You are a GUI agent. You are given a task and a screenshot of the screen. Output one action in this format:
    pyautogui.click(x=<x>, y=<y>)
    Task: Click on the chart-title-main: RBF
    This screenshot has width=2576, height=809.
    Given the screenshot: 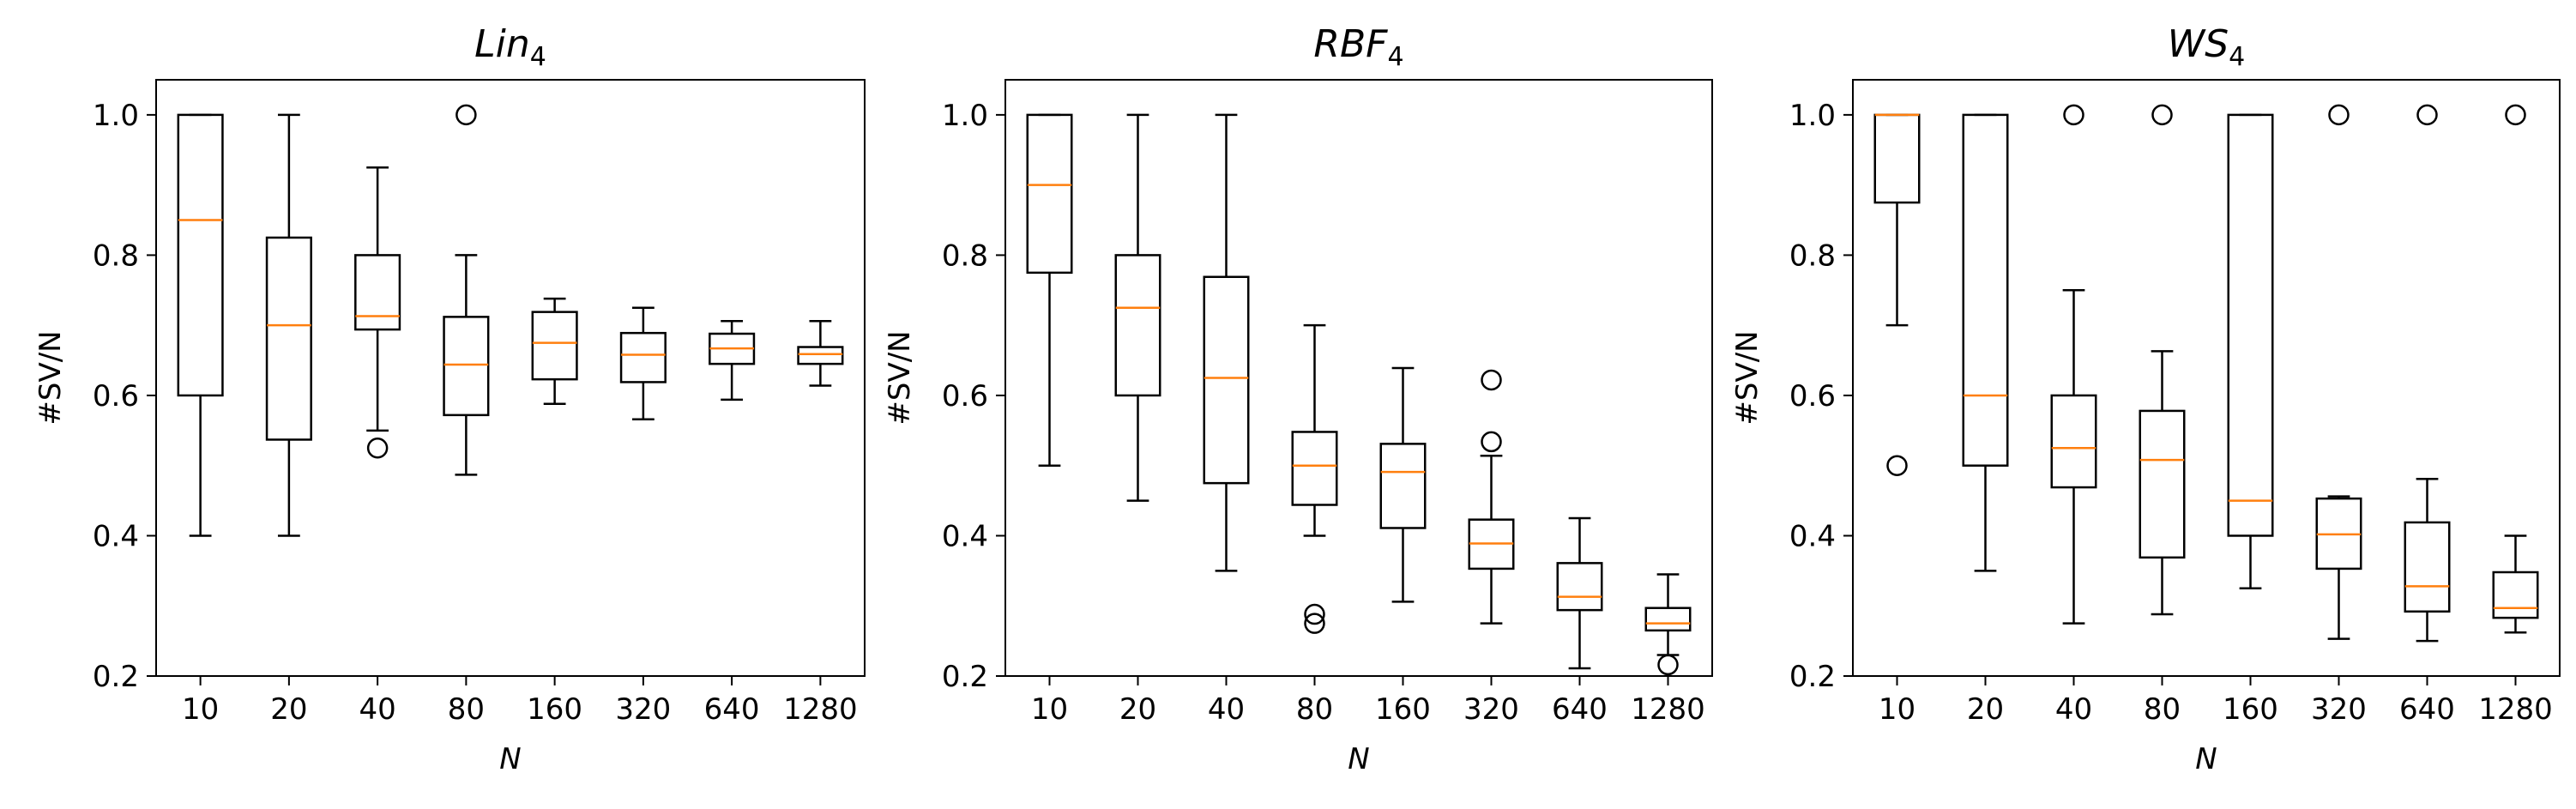 What is the action you would take?
    pyautogui.click(x=1350, y=44)
    